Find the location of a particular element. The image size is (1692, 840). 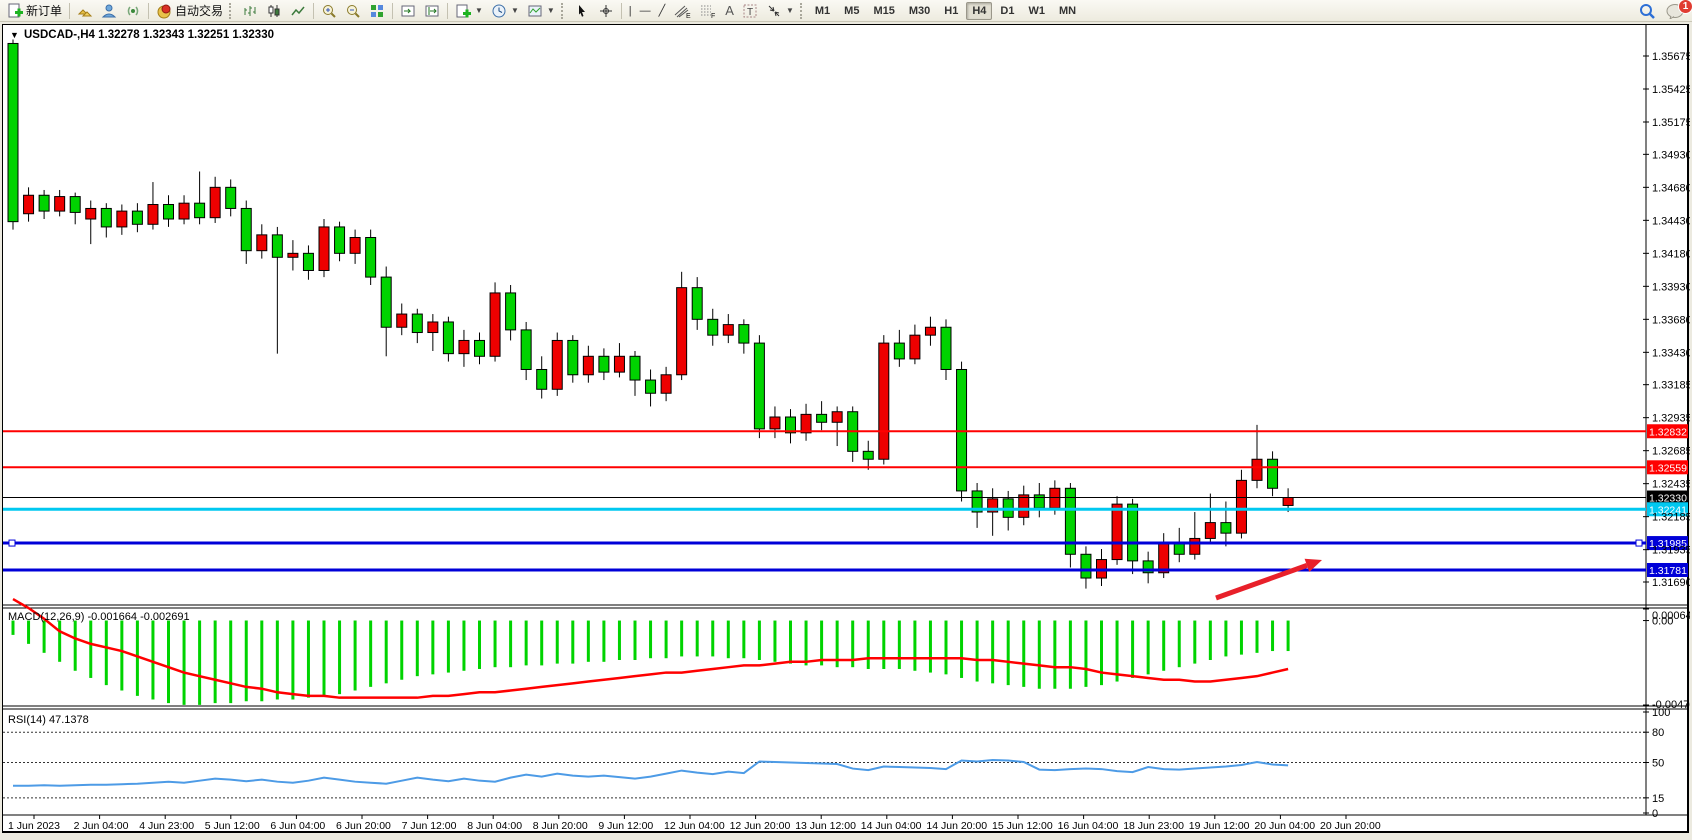

tile-windows-button is located at coordinates (377, 11).